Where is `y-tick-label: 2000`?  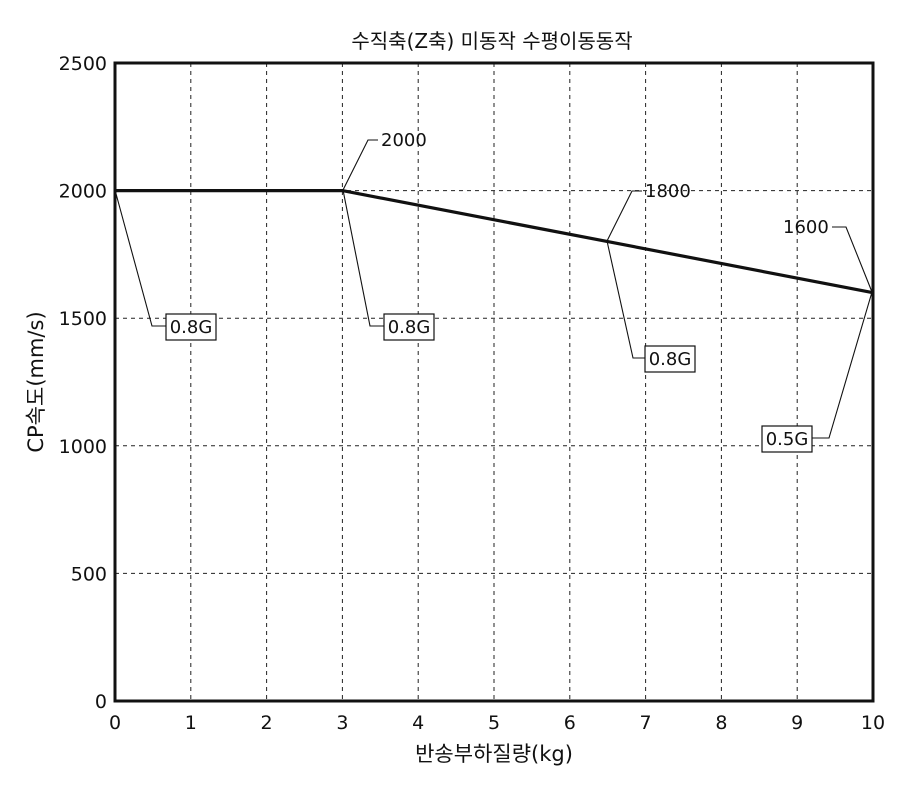
y-tick-label: 2000 is located at coordinates (83, 192).